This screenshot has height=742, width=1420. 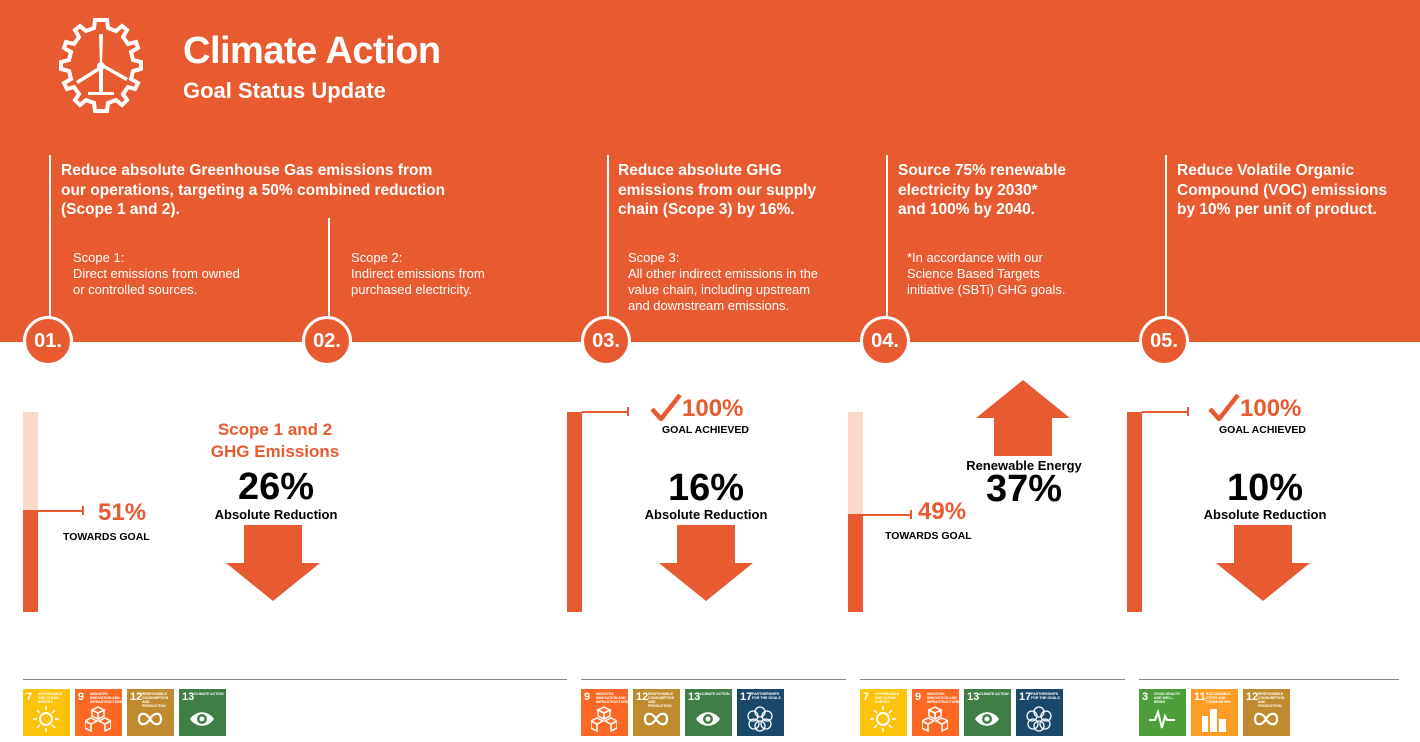 I want to click on badge-02: 02., so click(x=327, y=341).